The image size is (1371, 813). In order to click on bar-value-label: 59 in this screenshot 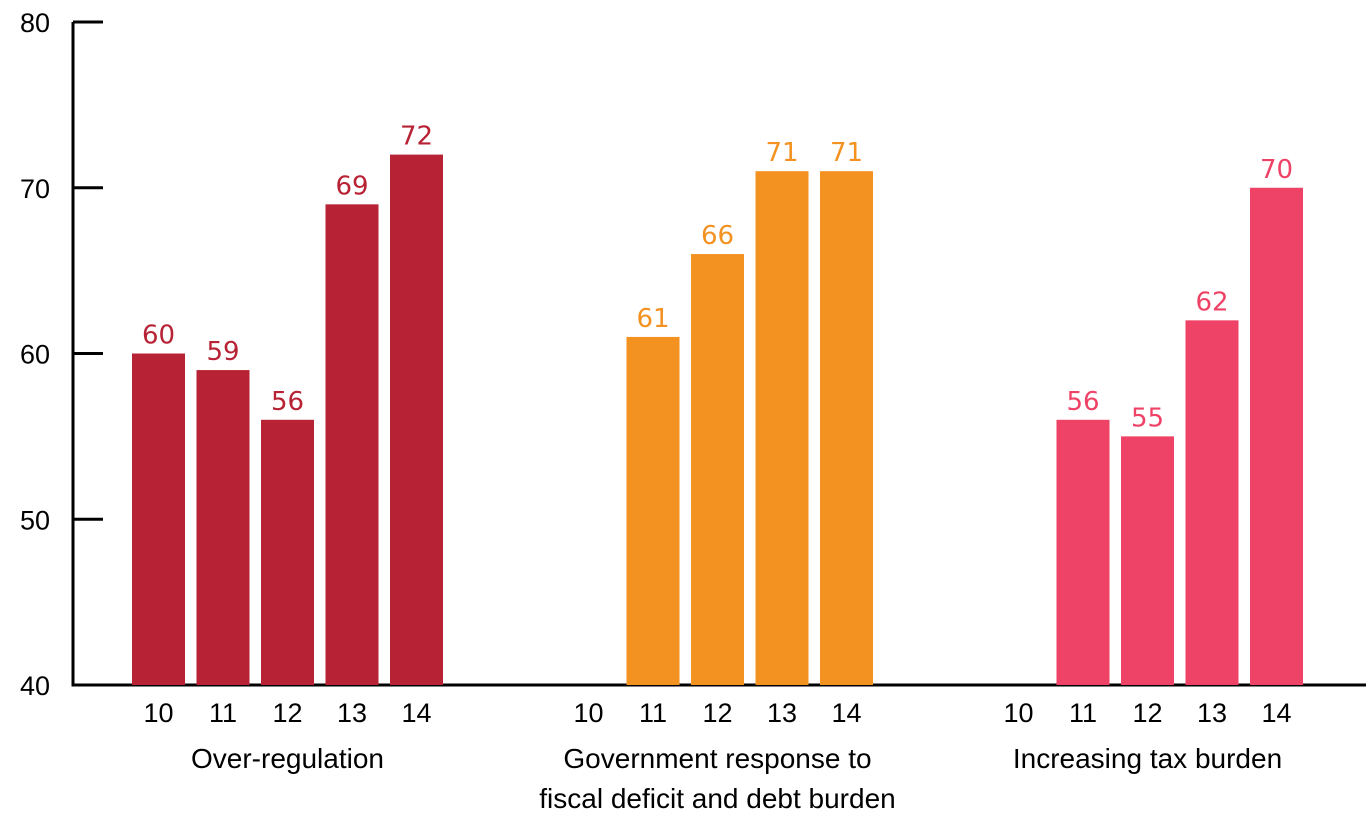, I will do `click(222, 352)`.